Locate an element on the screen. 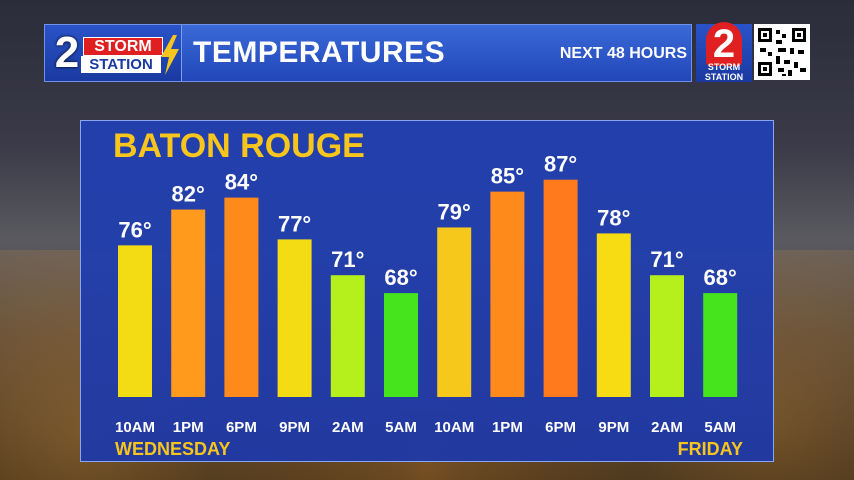  temperature-value-label: 76° is located at coordinates (134, 229).